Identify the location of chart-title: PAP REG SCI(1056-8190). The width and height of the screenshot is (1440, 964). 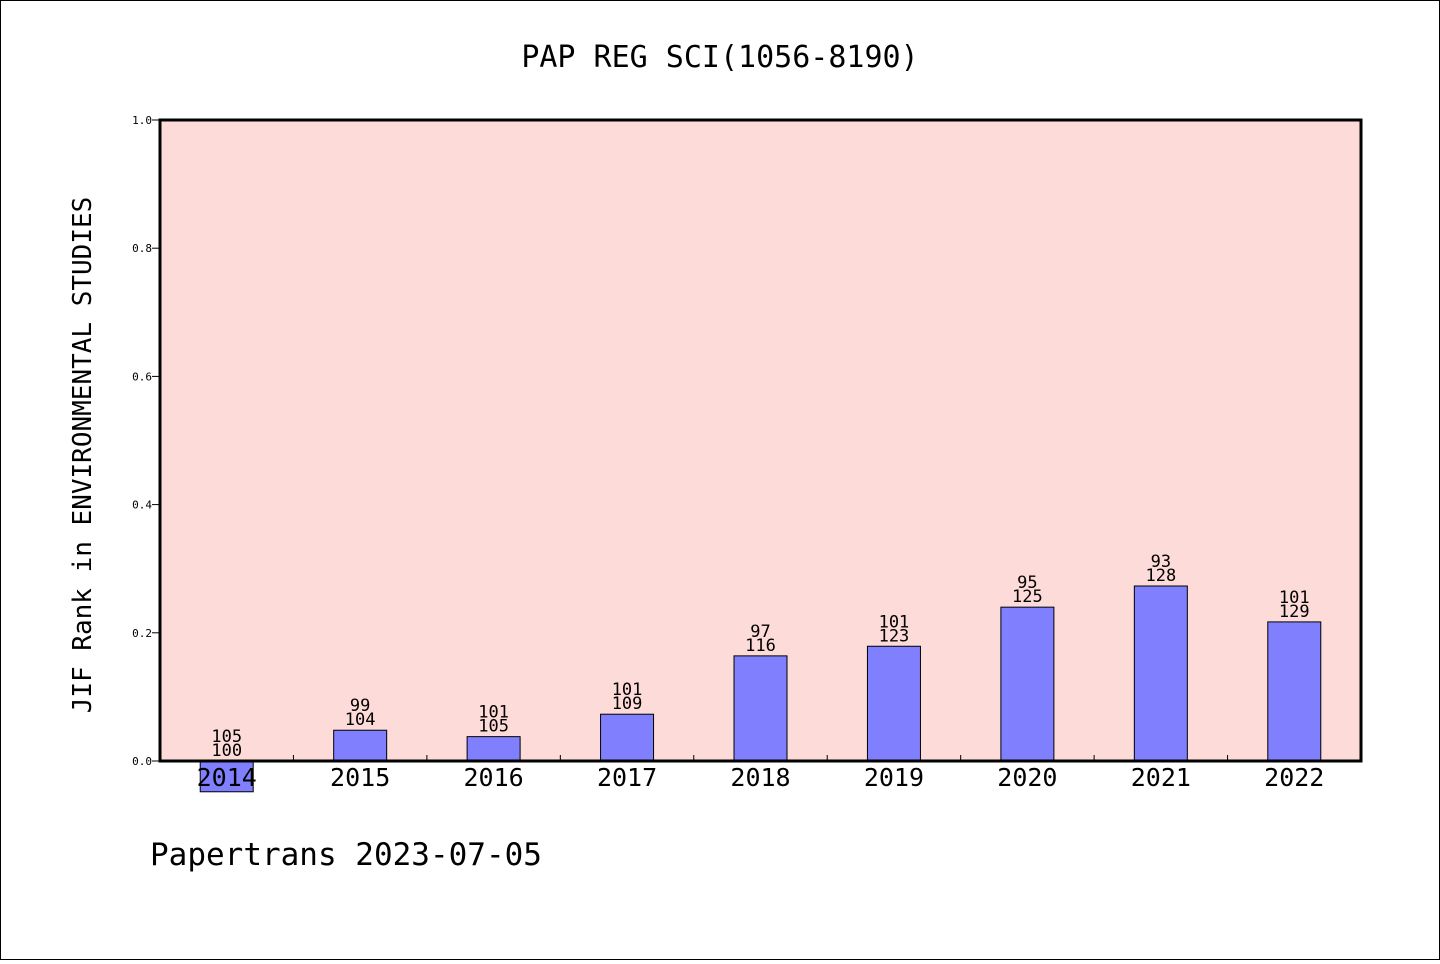
(719, 57).